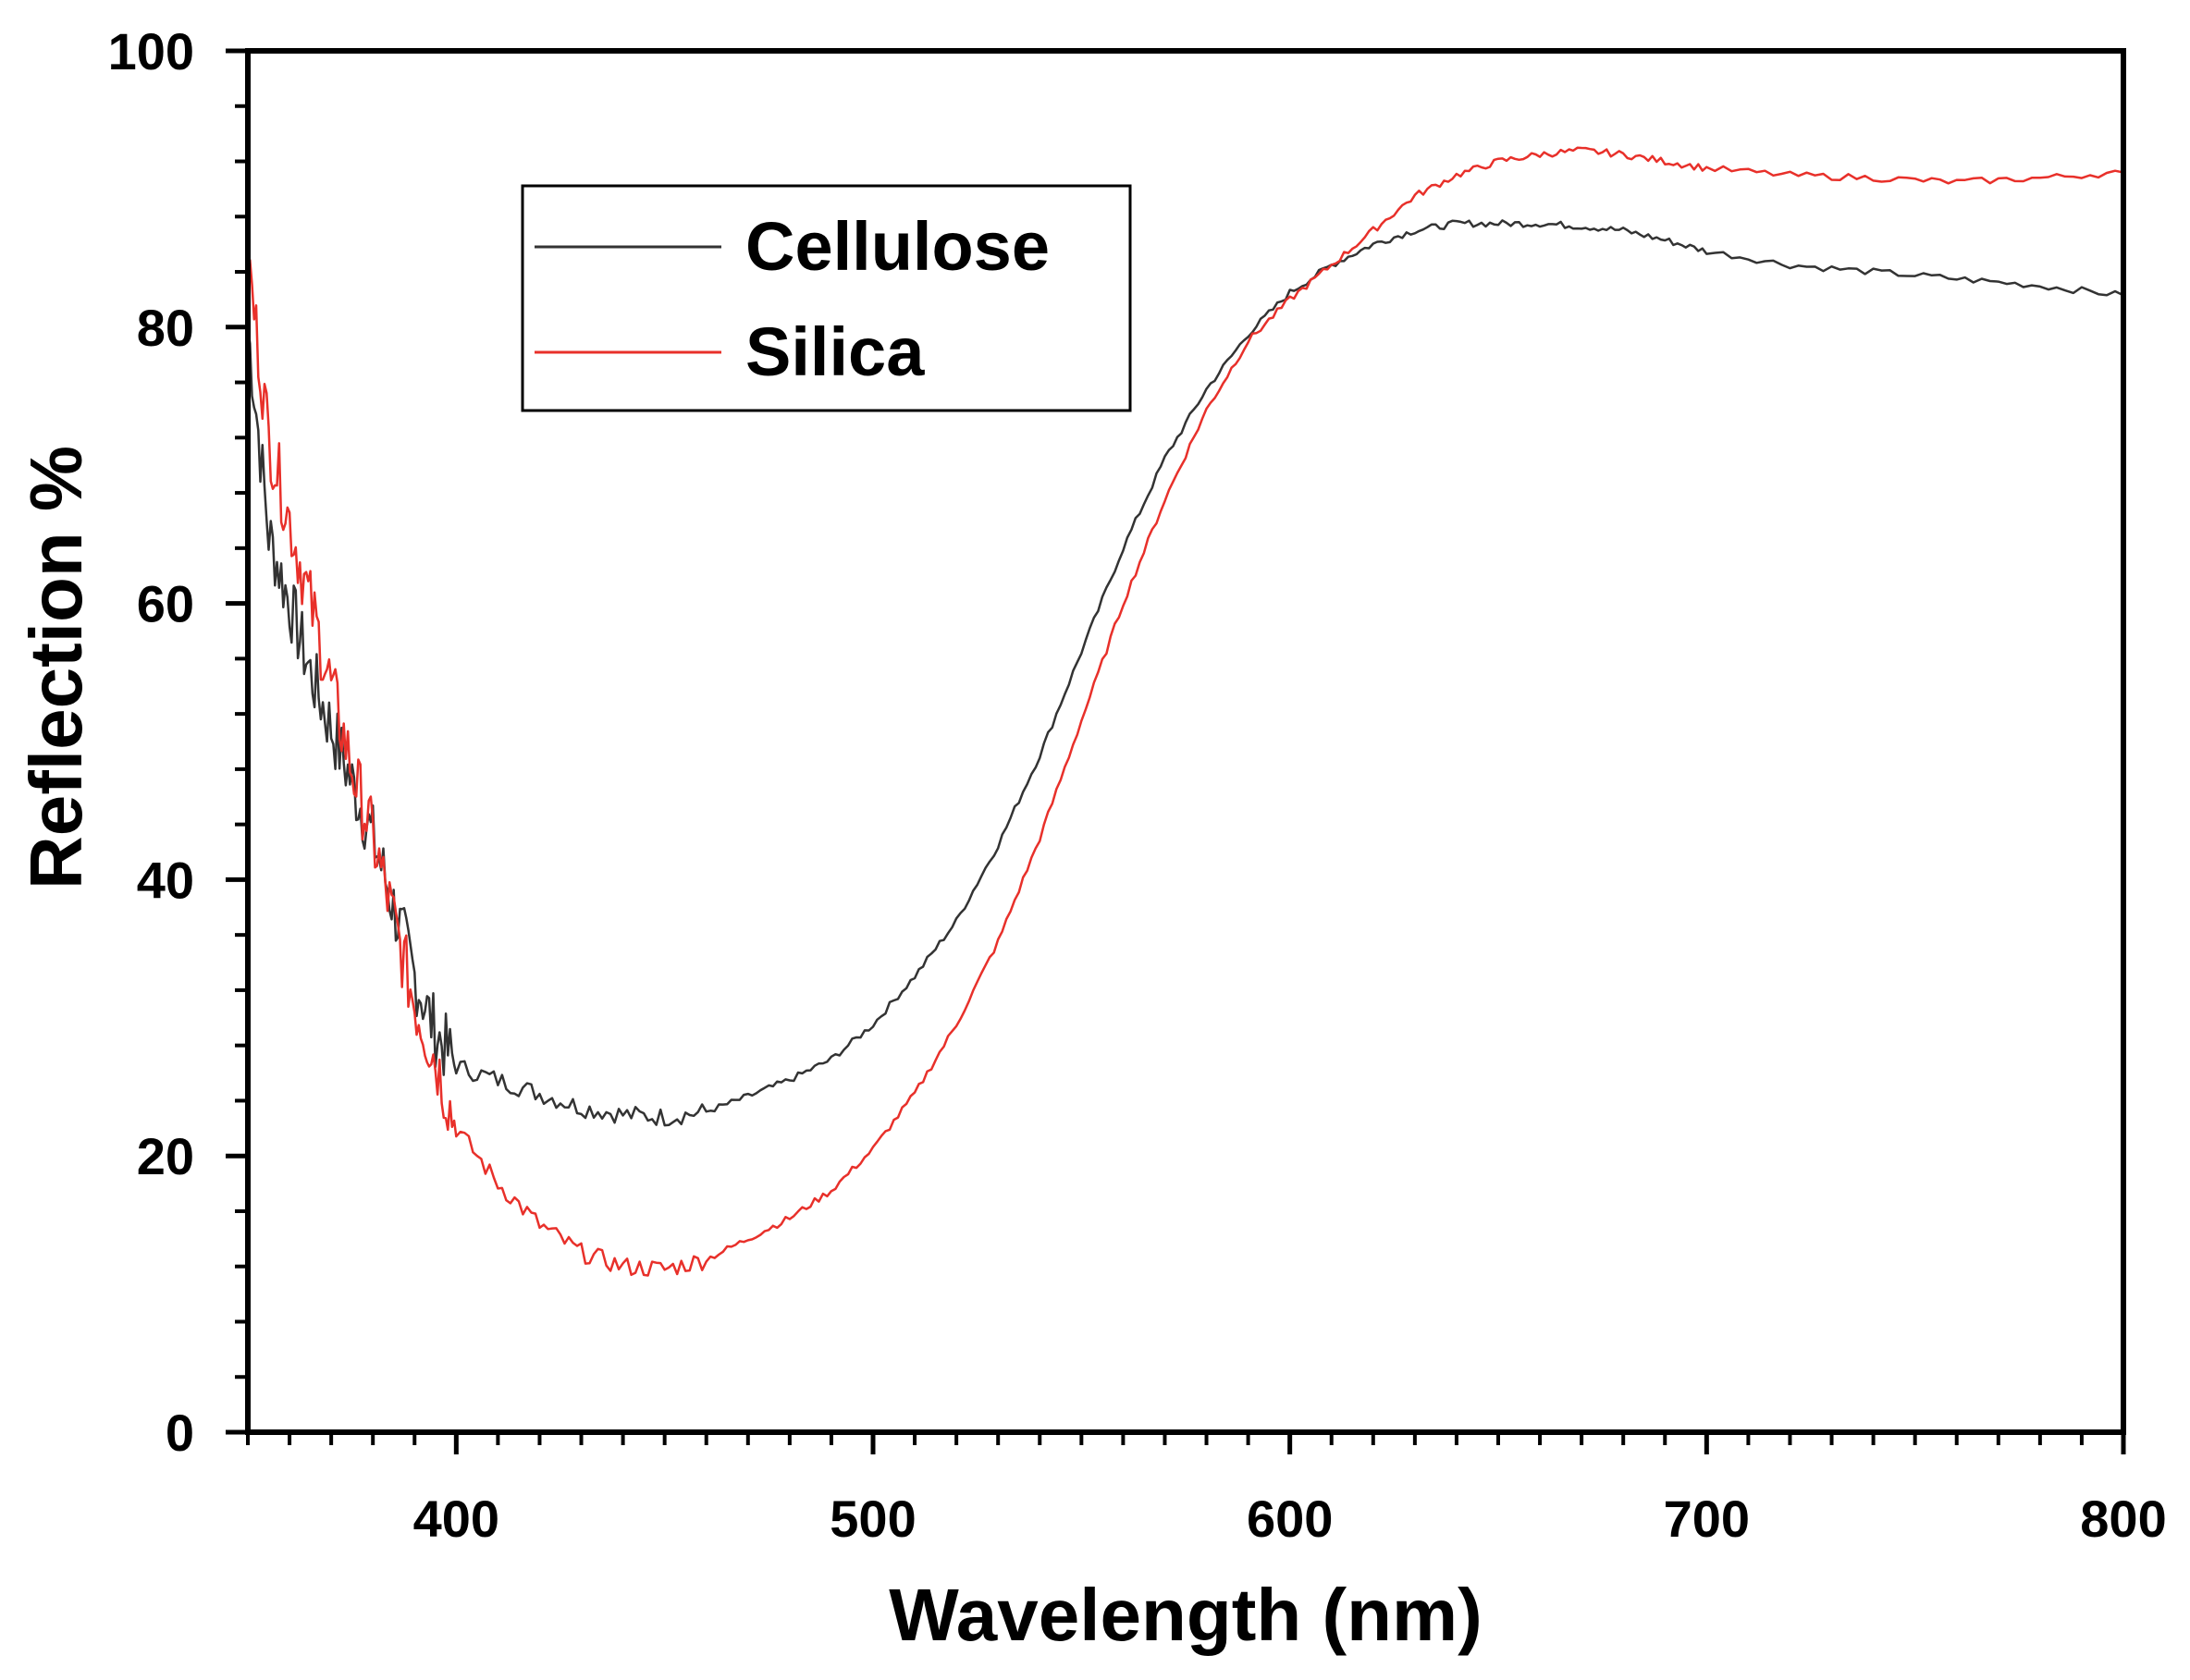 This screenshot has width=2190, height=1680. Describe the element at coordinates (835, 351) in the screenshot. I see `legend-label-silica: Silica` at that location.